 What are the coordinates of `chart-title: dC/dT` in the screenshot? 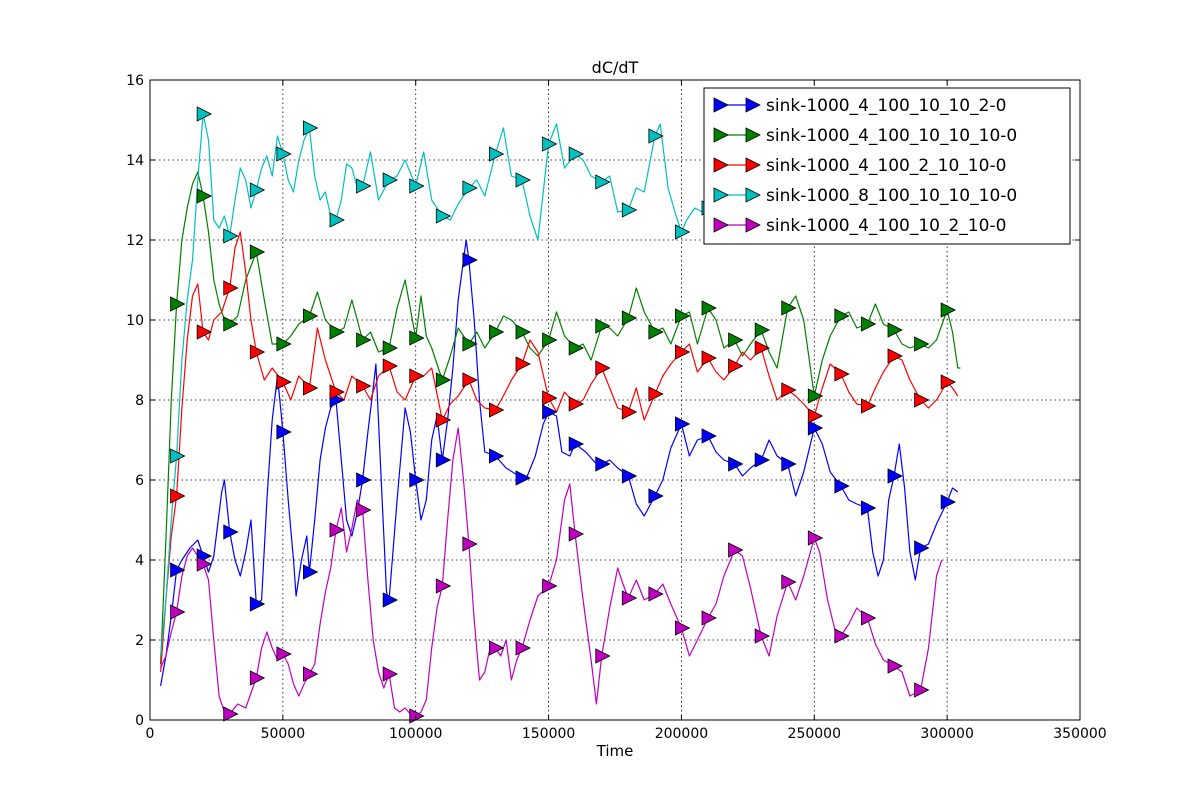 It's located at (615, 67).